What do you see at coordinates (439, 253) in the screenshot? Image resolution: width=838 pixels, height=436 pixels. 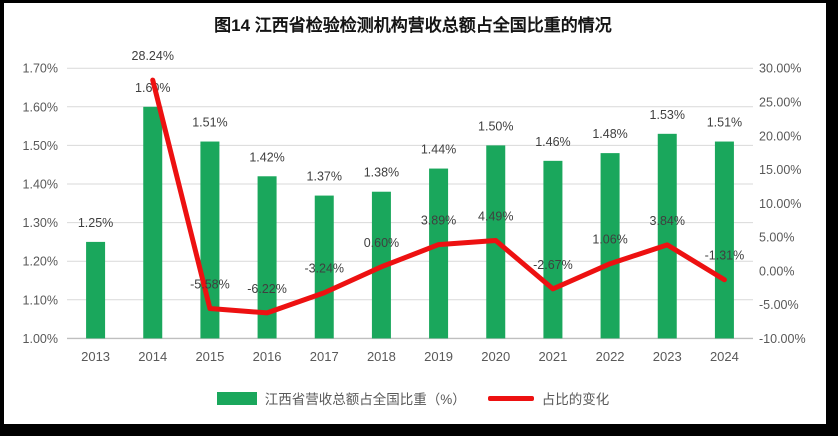 I see `bar-2019` at bounding box center [439, 253].